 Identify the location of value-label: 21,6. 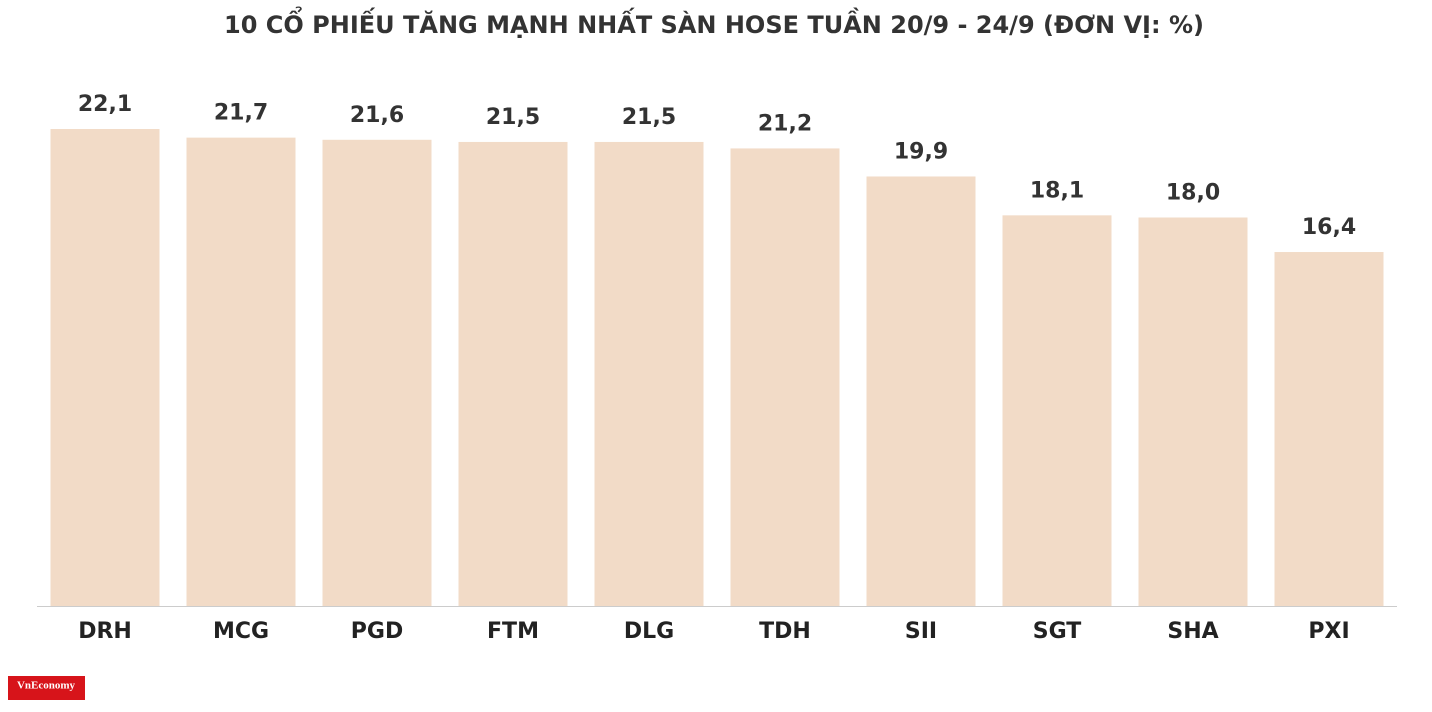
(377, 115).